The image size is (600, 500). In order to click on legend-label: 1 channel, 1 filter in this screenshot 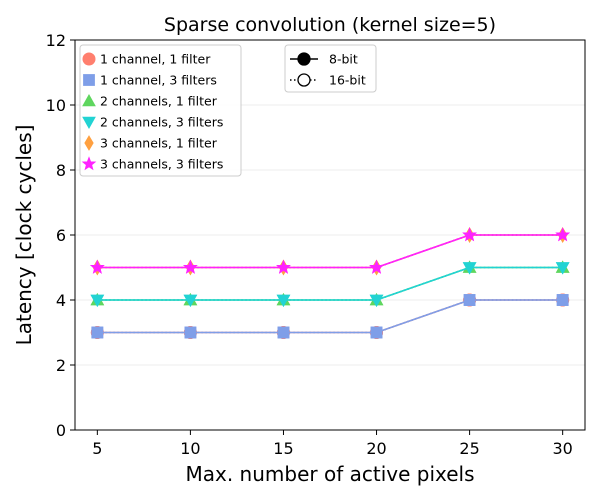, I will do `click(155, 59)`.